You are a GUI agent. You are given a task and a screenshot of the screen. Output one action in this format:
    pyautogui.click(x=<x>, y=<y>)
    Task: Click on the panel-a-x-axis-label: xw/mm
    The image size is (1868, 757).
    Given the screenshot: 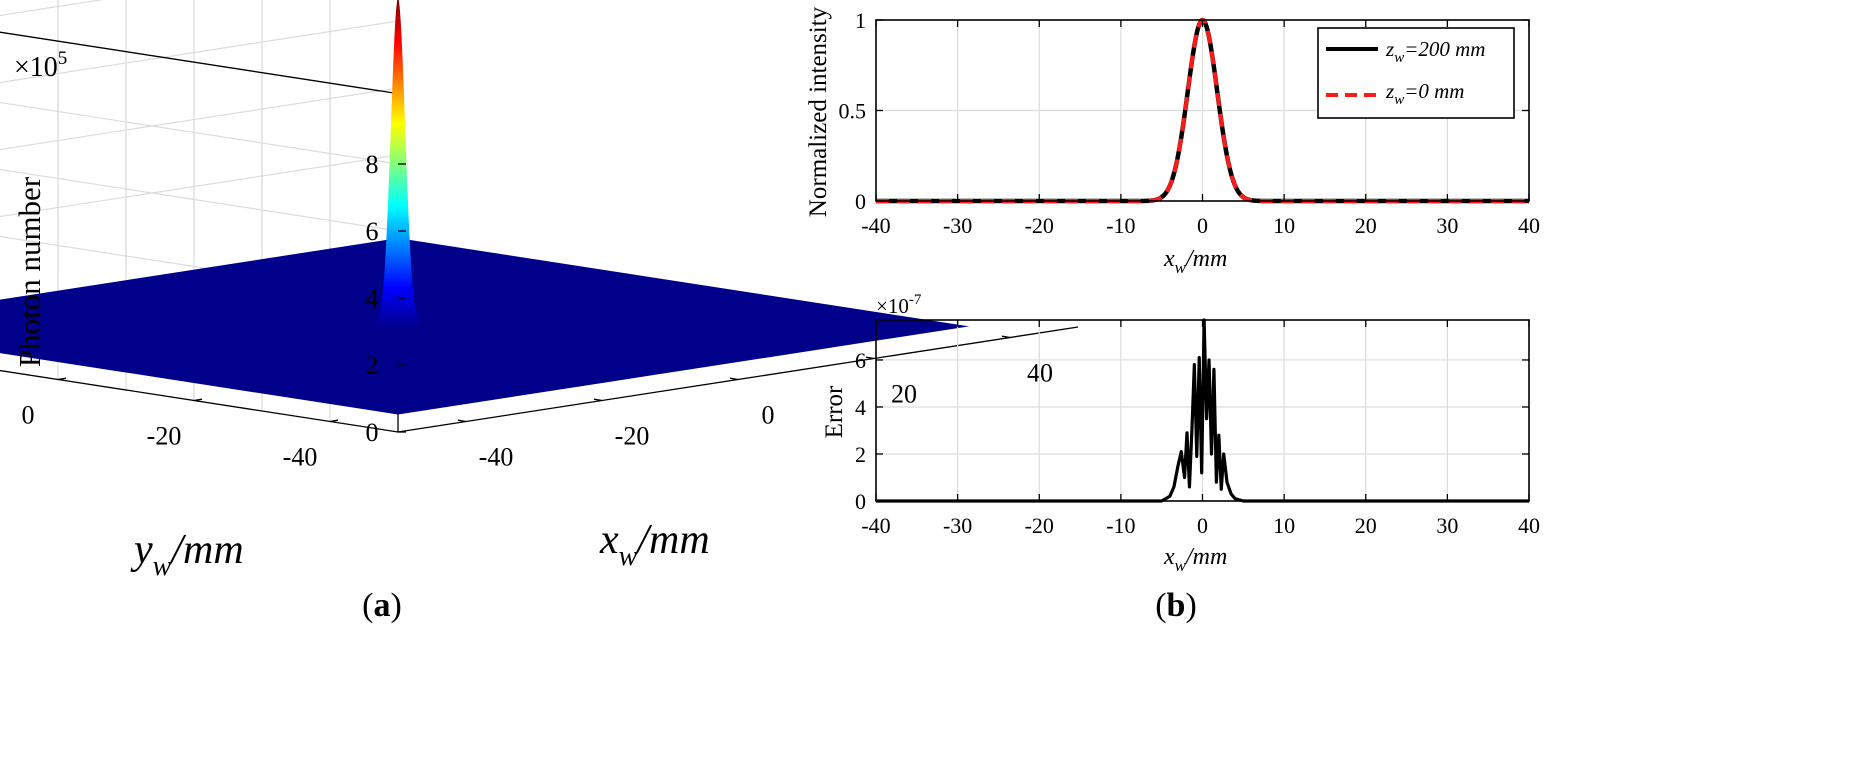 What is the action you would take?
    pyautogui.click(x=654, y=544)
    